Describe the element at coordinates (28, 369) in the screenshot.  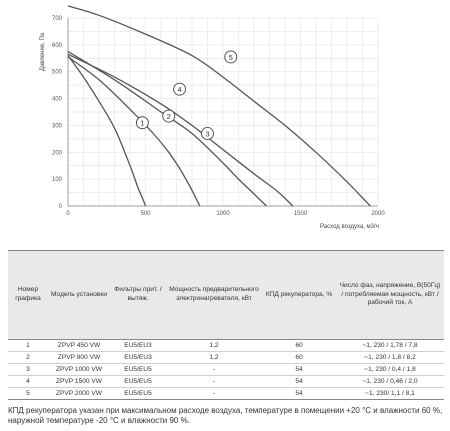
I see `table-cell: 3` at that location.